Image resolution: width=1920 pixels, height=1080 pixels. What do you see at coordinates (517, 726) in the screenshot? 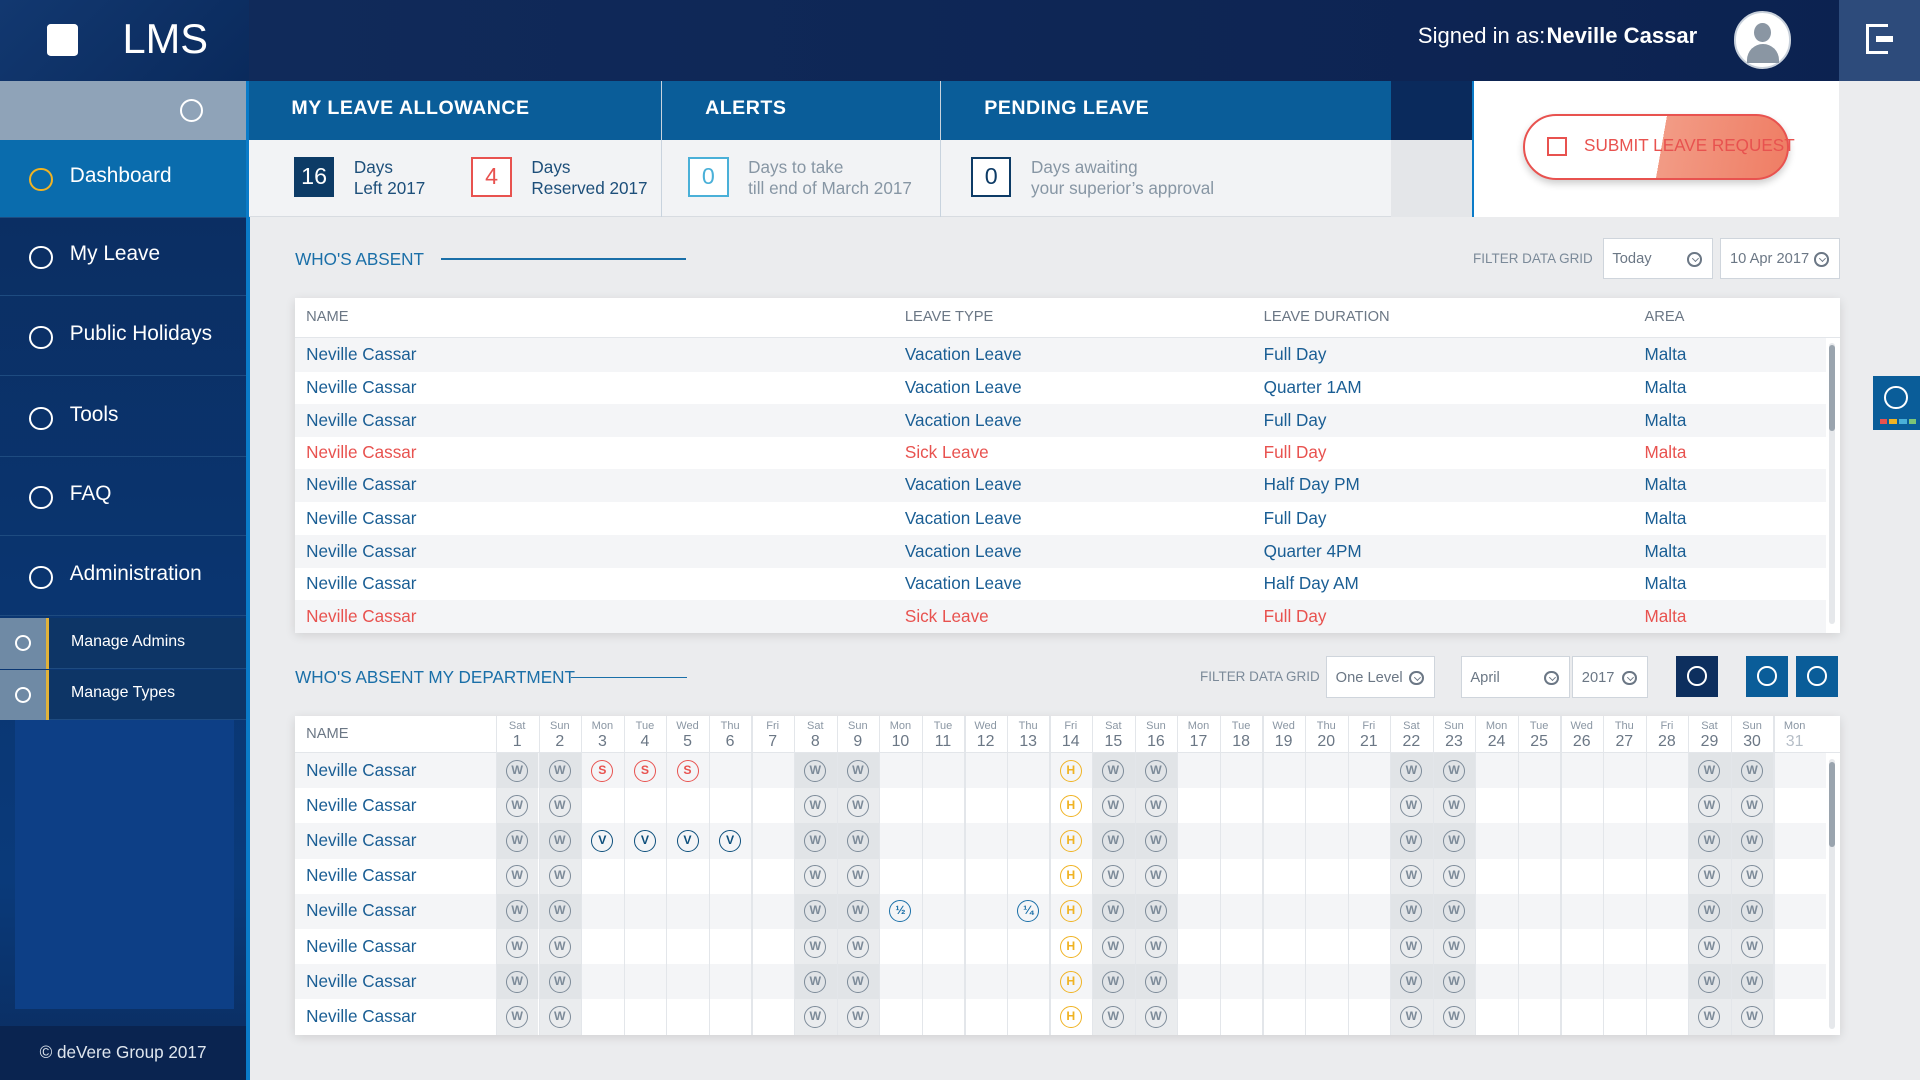
I see `day-of-week: Sat` at bounding box center [517, 726].